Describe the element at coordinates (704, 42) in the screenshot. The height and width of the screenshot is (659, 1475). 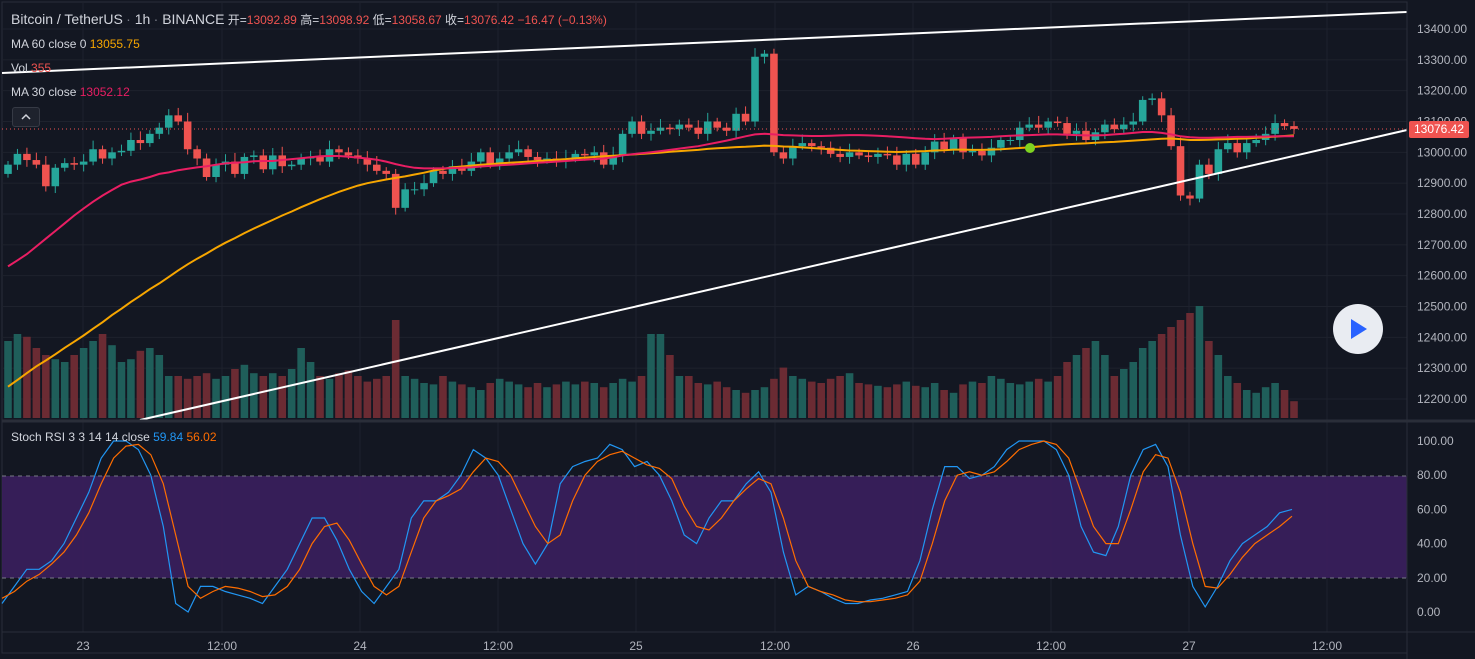
I see `trendline-upper` at that location.